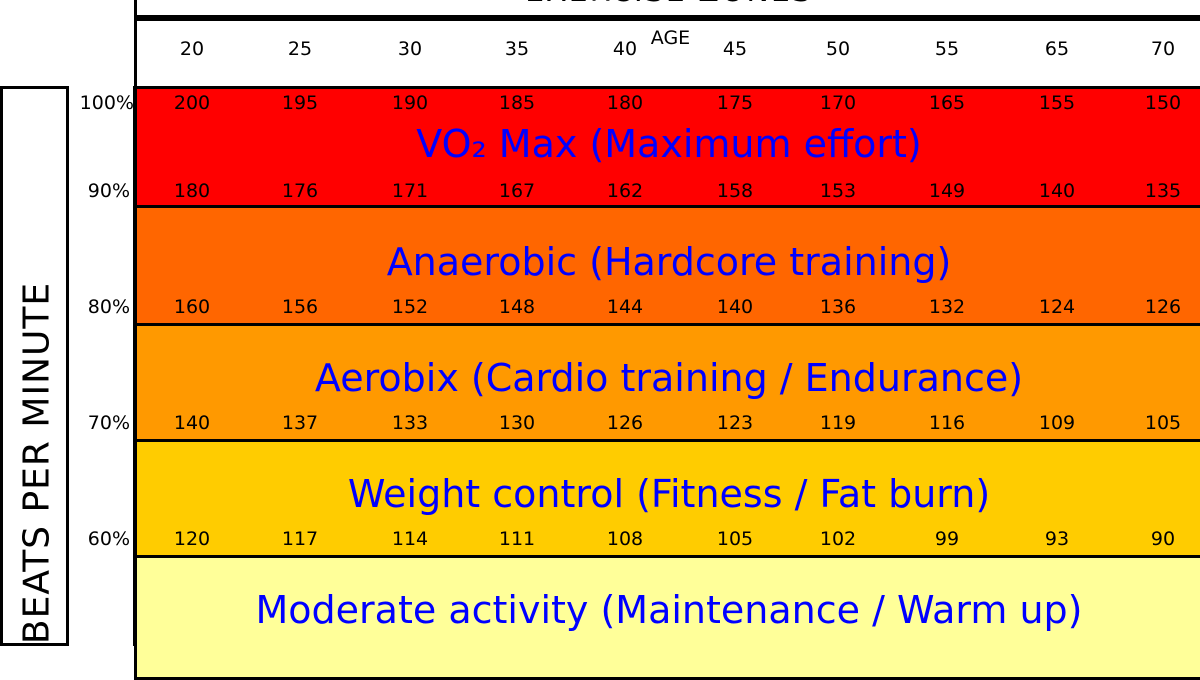 The height and width of the screenshot is (680, 1200). What do you see at coordinates (410, 307) in the screenshot?
I see `bpm-value: 152` at bounding box center [410, 307].